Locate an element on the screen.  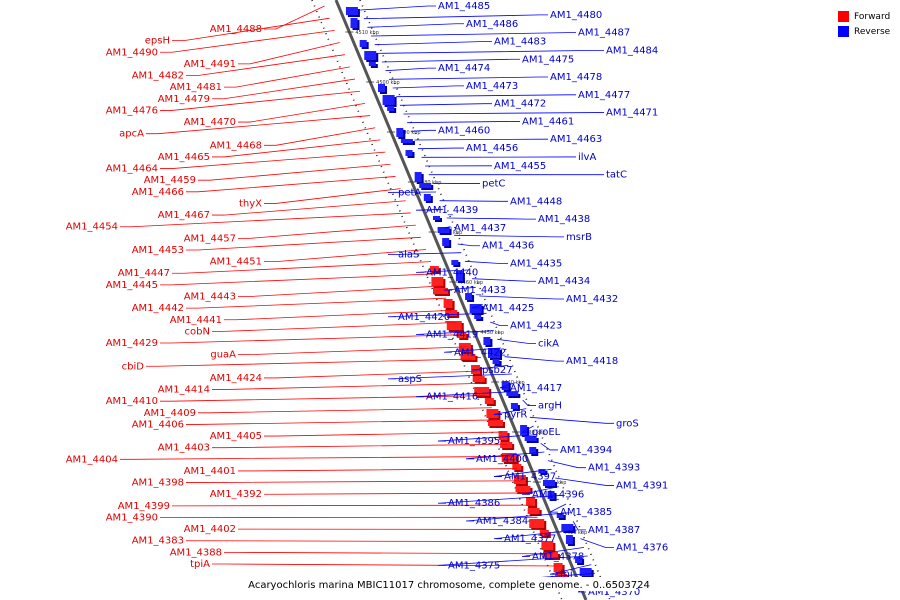
forward-gene-label: AM1_4429 is located at coordinates (132, 343).